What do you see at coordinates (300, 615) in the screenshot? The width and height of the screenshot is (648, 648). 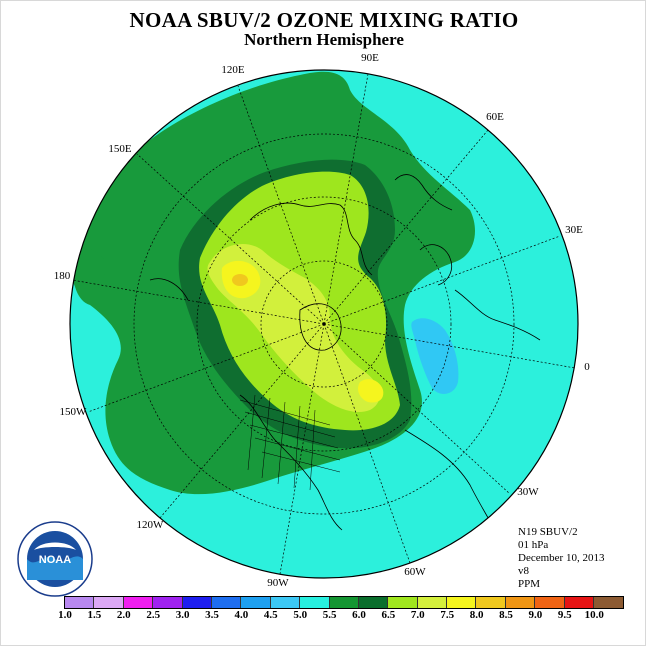 I see `legend-tick-label: 5.0` at bounding box center [300, 615].